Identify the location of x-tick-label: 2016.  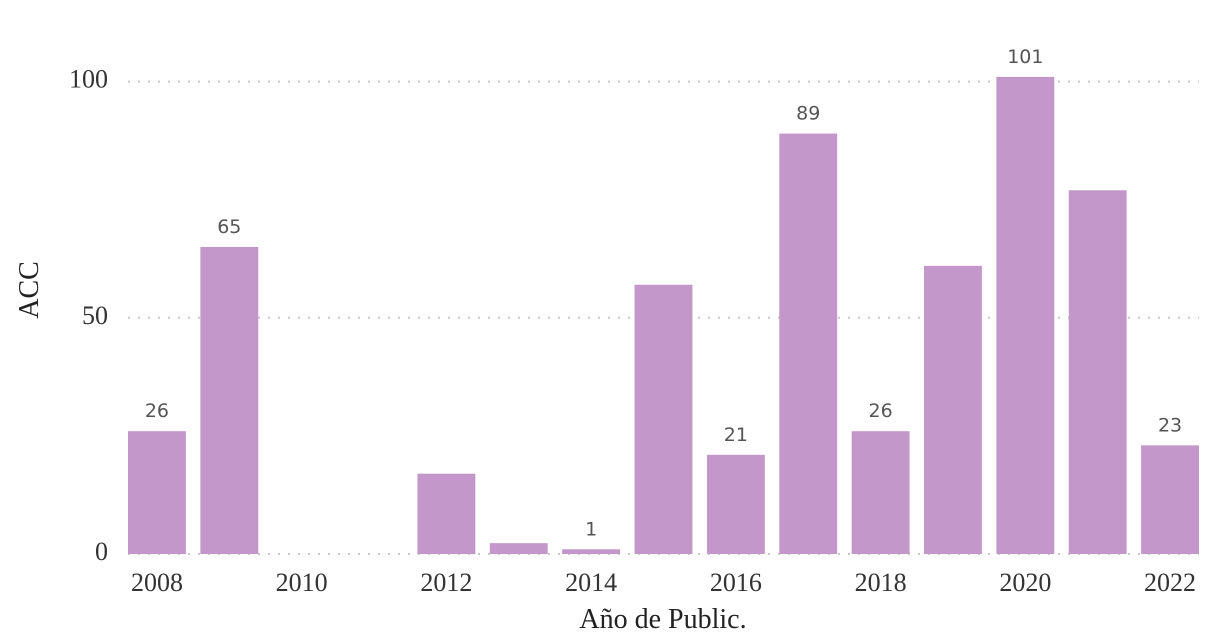
(736, 582).